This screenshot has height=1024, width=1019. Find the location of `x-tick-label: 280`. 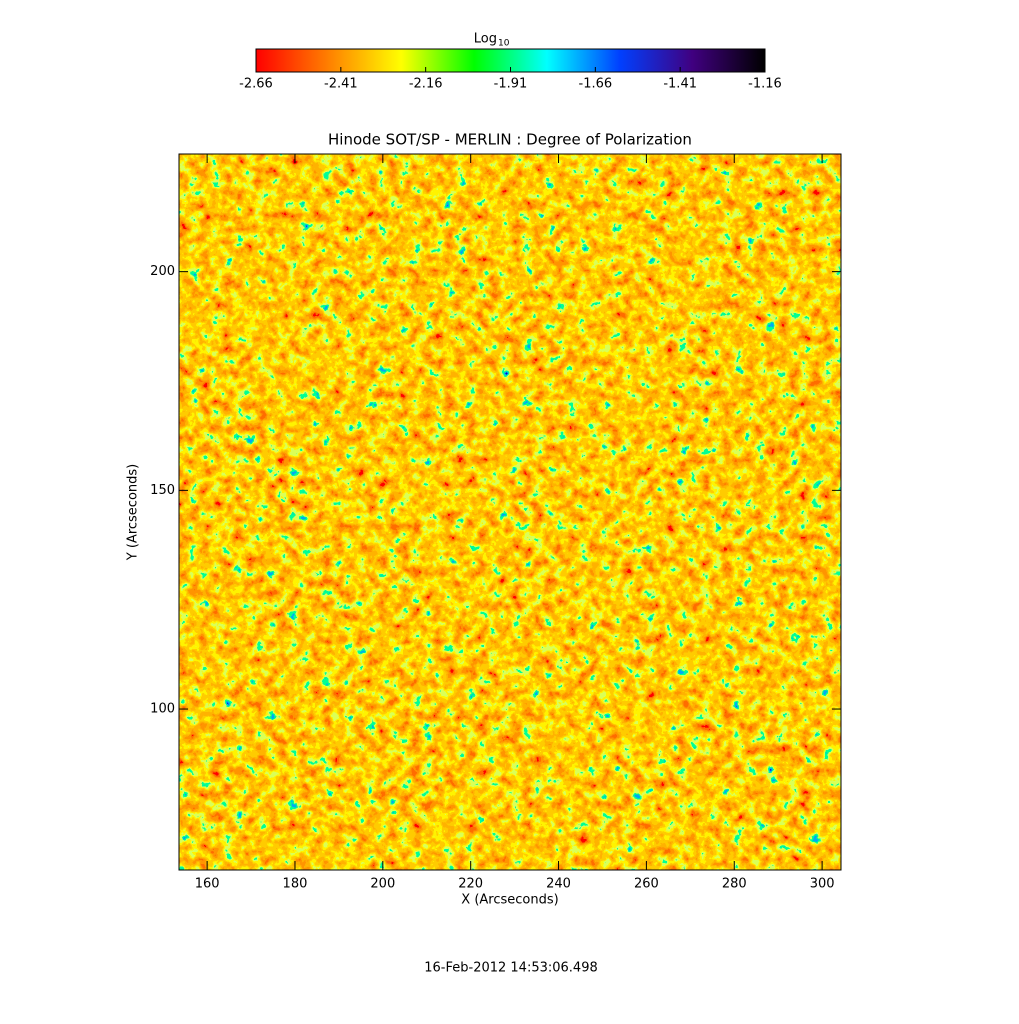

x-tick-label: 280 is located at coordinates (734, 884).